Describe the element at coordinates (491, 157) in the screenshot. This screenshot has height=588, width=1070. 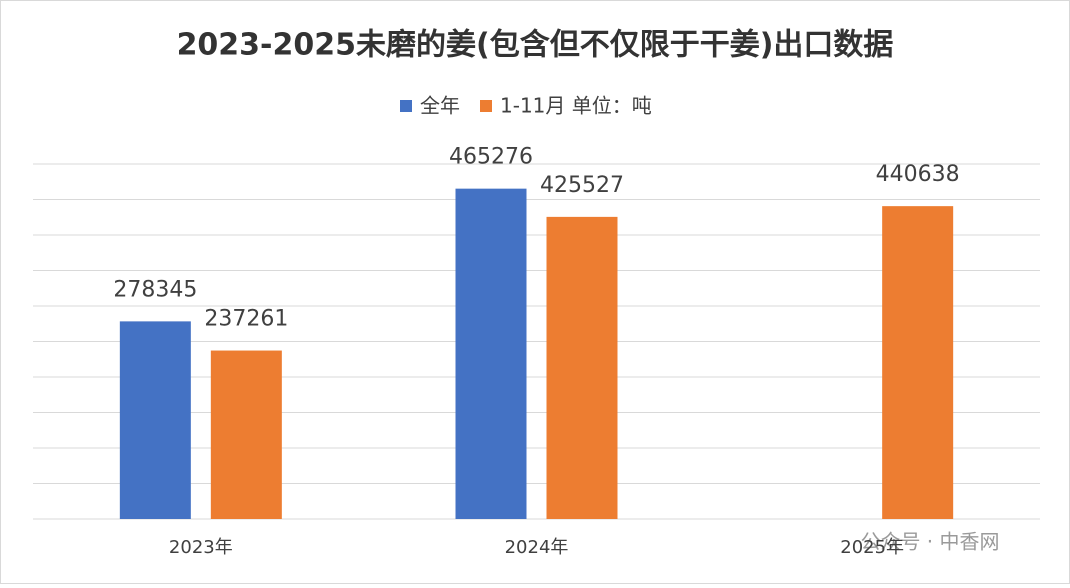
I see `data-label: 465276` at that location.